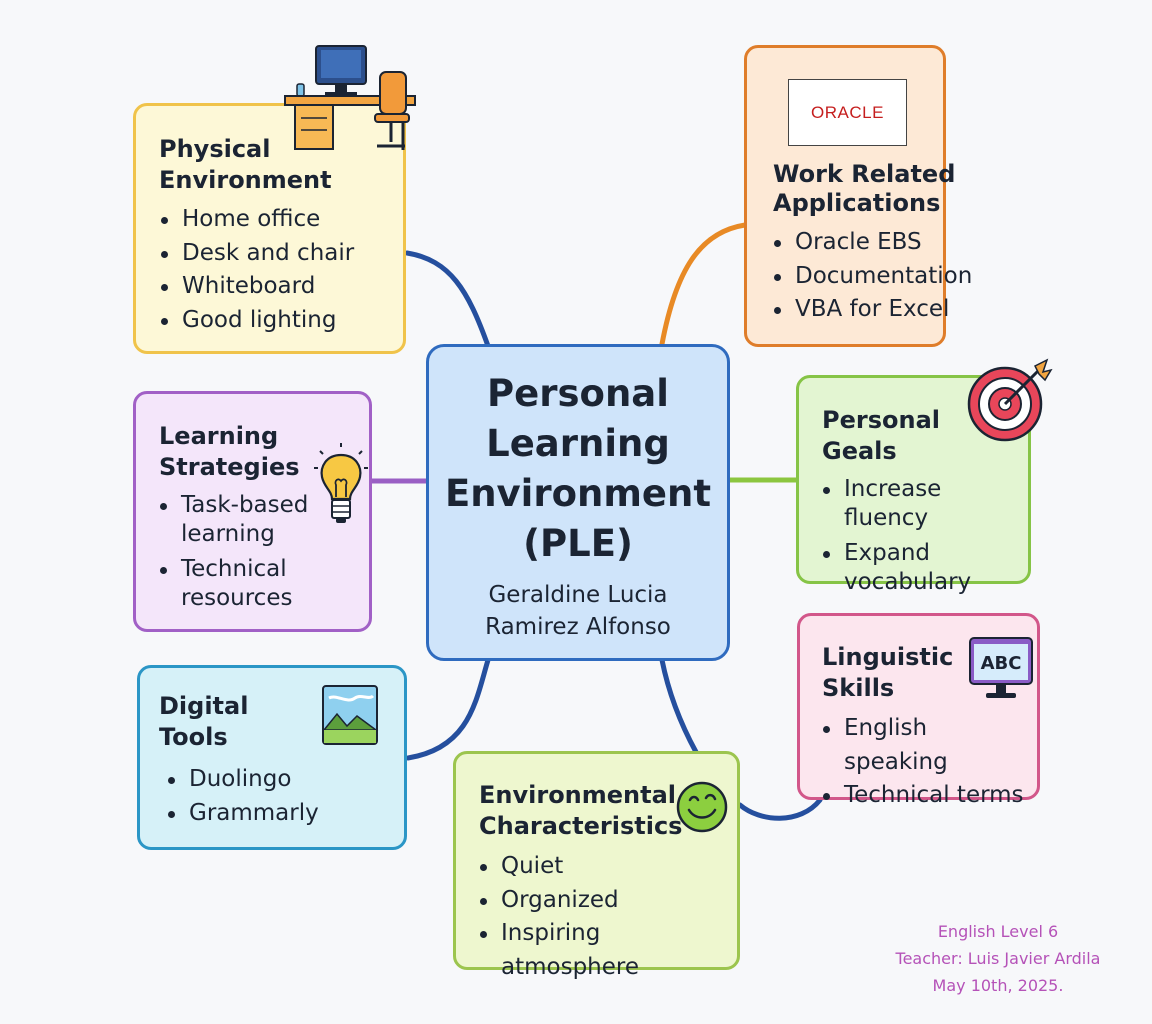 Image resolution: width=1152 pixels, height=1024 pixels. Describe the element at coordinates (929, 745) in the screenshot. I see `list-item: English speaking` at that location.